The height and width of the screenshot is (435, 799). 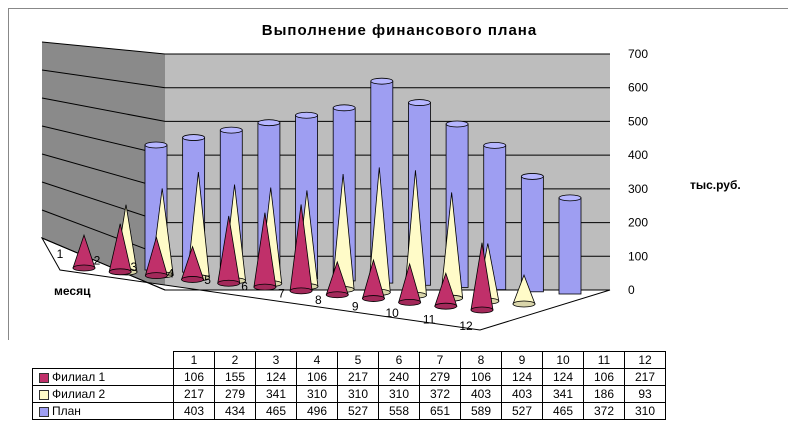 What do you see at coordinates (72, 291) in the screenshot?
I see `x-axis-label: месяц` at bounding box center [72, 291].